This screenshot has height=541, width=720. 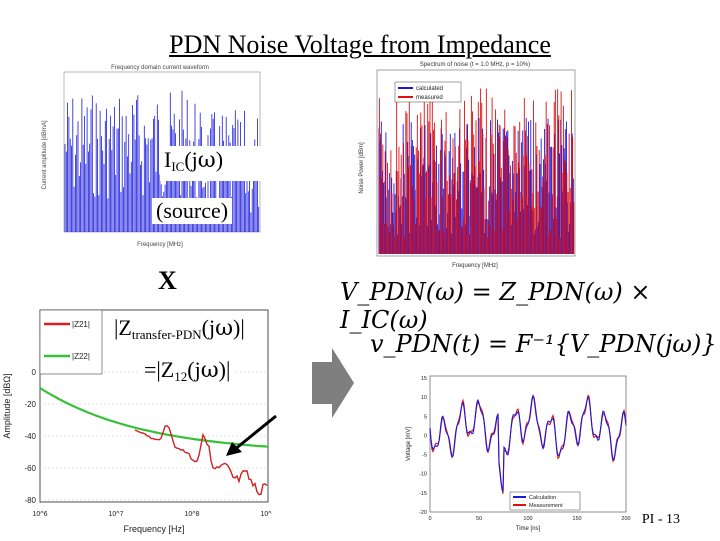 What do you see at coordinates (223, 328) in the screenshot?
I see `z-transfer-tail: (jω)|` at bounding box center [223, 328].